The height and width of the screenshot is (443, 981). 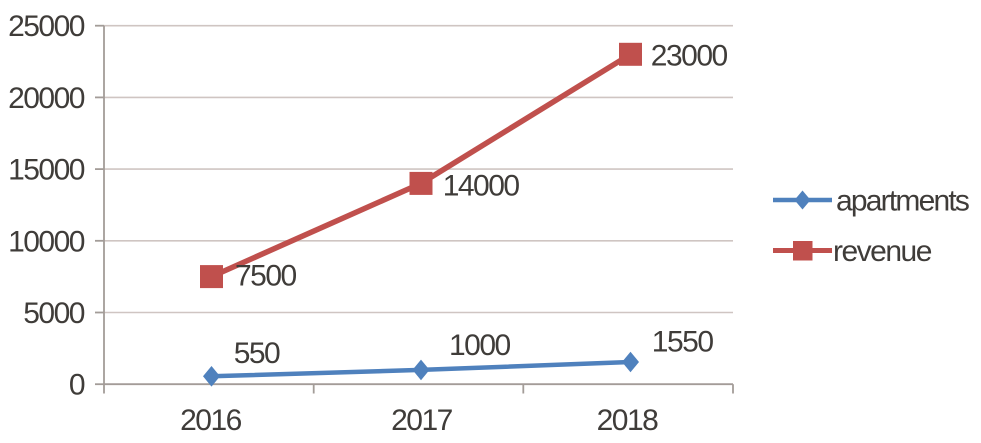 I want to click on svg-text: 7500, so click(x=266, y=276).